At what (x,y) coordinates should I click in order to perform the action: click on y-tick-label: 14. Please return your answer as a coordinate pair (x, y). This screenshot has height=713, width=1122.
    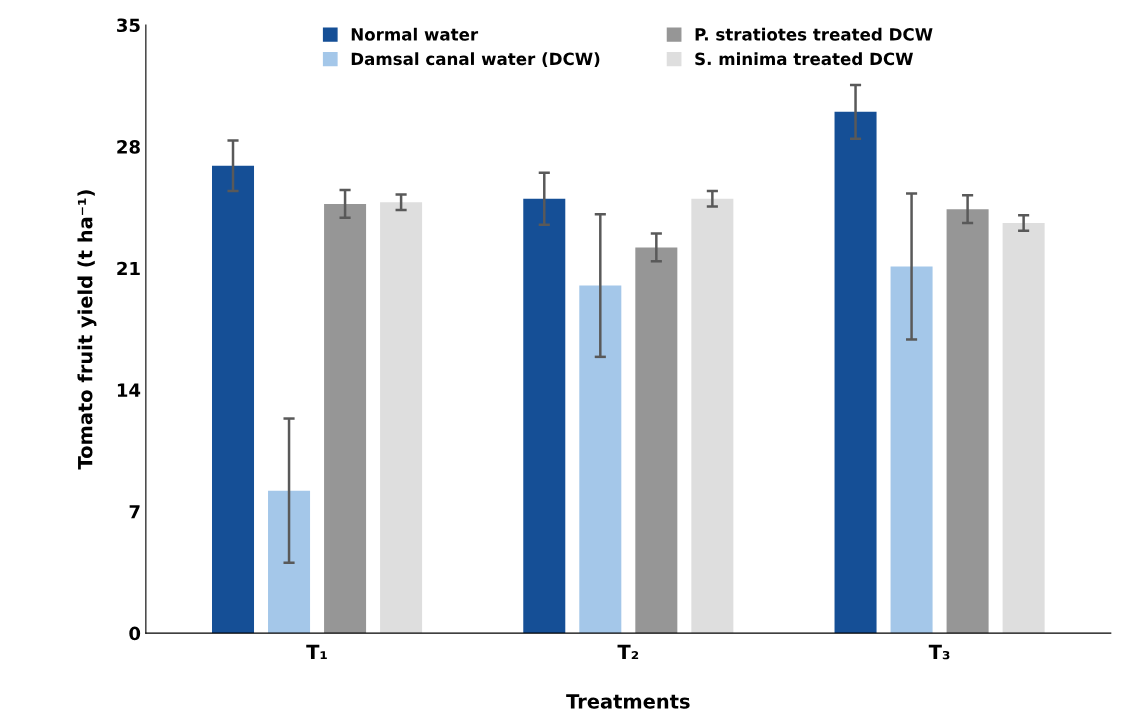
    Looking at the image, I should click on (129, 390).